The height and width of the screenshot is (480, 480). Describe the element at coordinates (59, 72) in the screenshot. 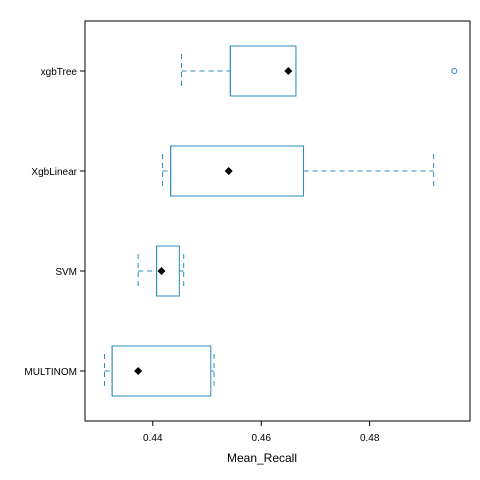

I see `category-label: xgbTree` at that location.